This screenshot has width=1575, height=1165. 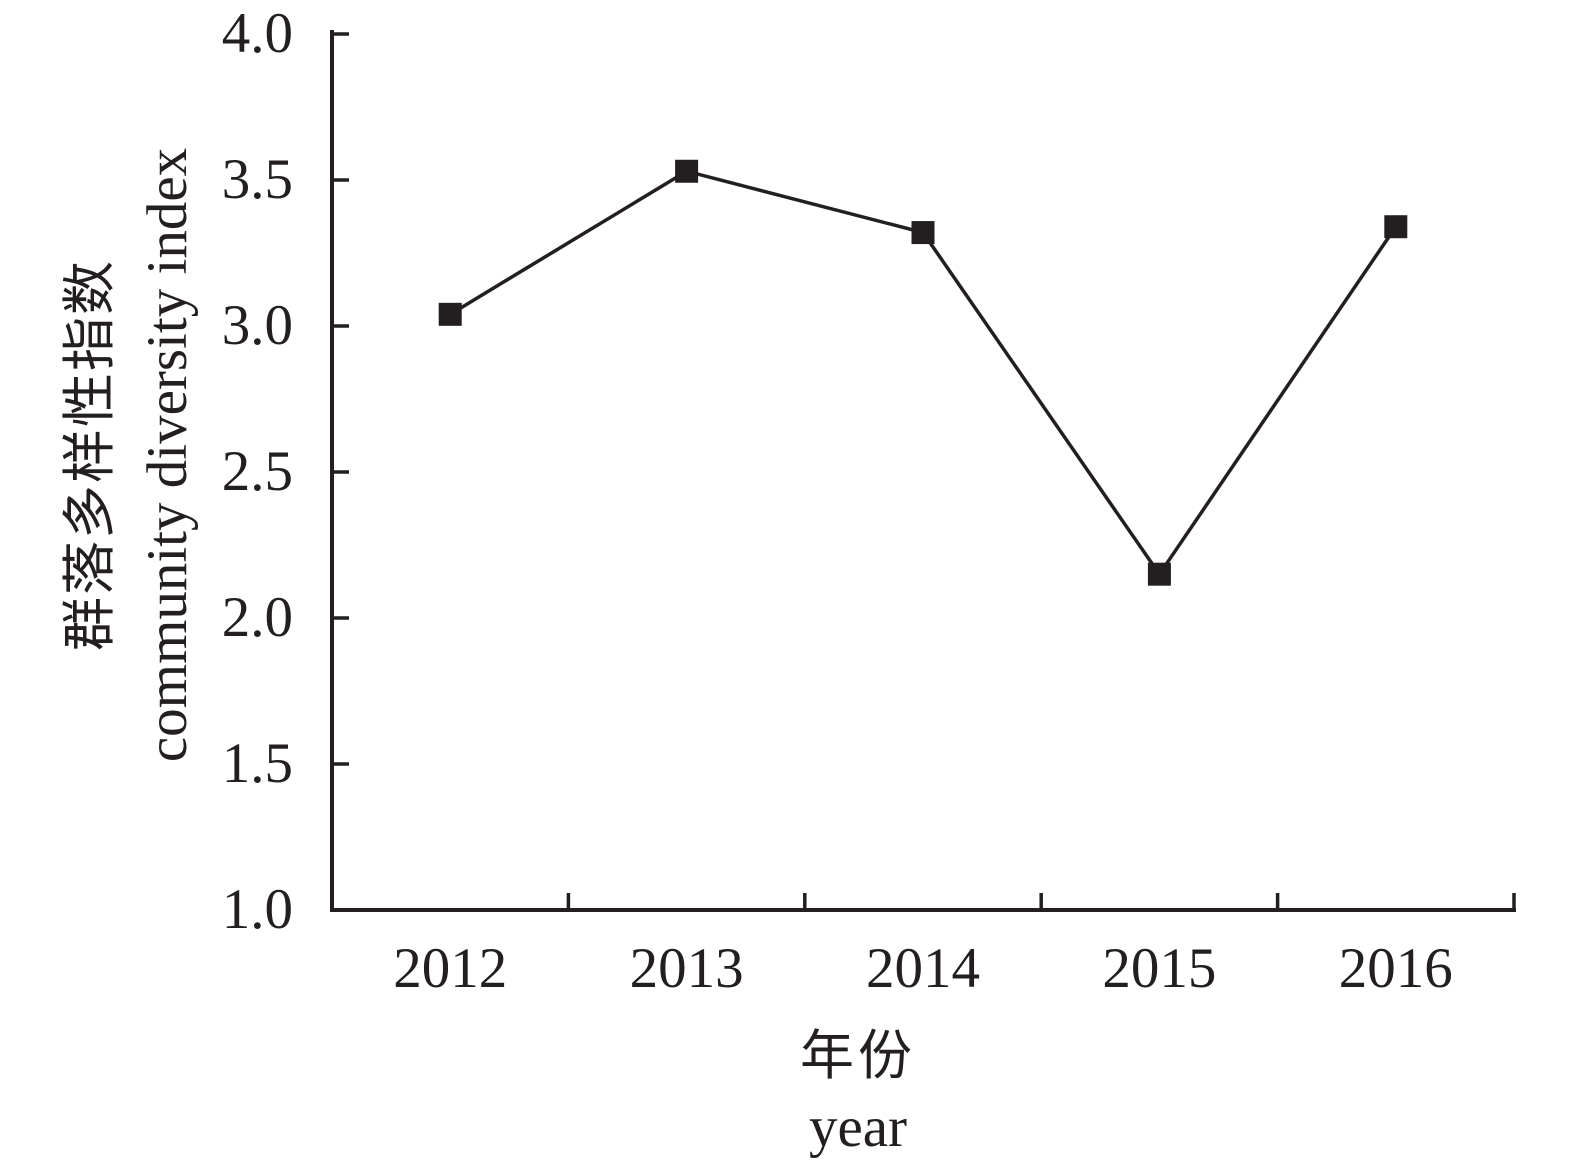 What do you see at coordinates (858, 1056) in the screenshot?
I see `x-axis-title-zh: 年份` at bounding box center [858, 1056].